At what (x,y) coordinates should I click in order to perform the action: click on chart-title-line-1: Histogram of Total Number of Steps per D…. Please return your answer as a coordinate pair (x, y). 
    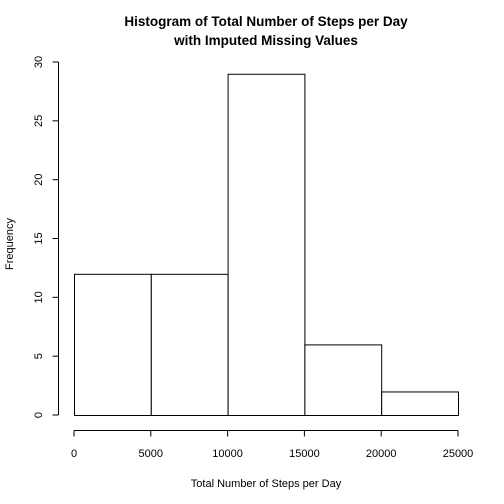
    Looking at the image, I should click on (266, 21).